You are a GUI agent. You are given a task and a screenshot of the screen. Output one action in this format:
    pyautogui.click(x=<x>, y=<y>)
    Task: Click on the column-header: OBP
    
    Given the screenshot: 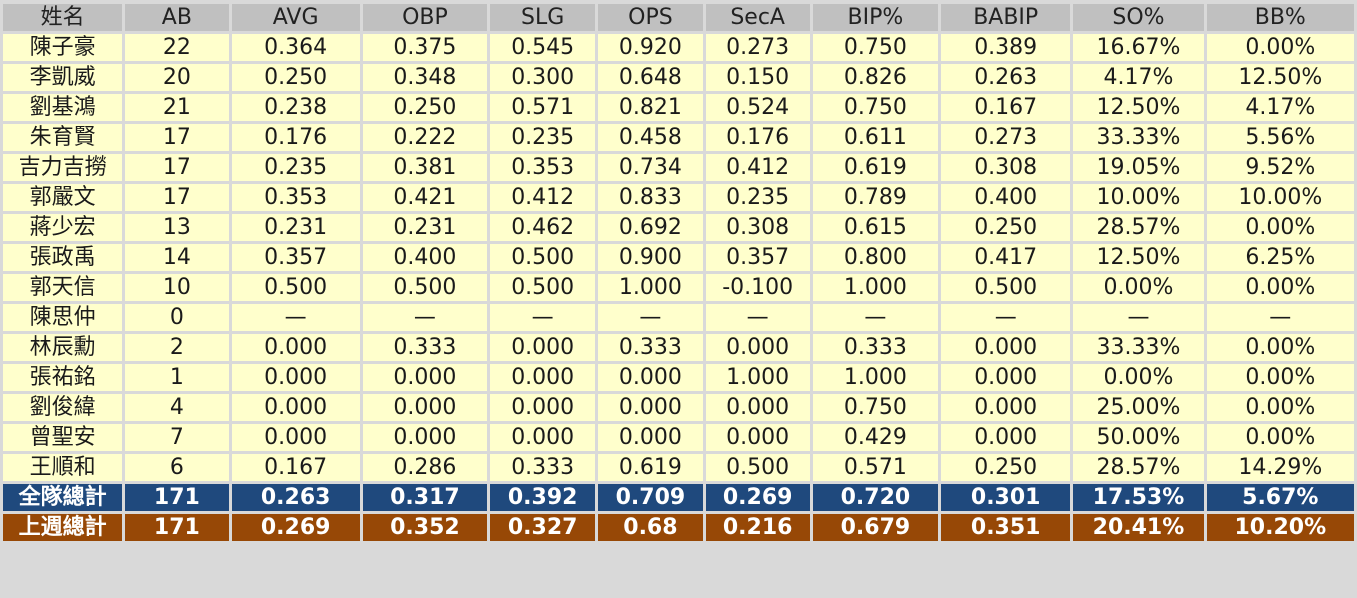 What is the action you would take?
    pyautogui.click(x=425, y=17)
    